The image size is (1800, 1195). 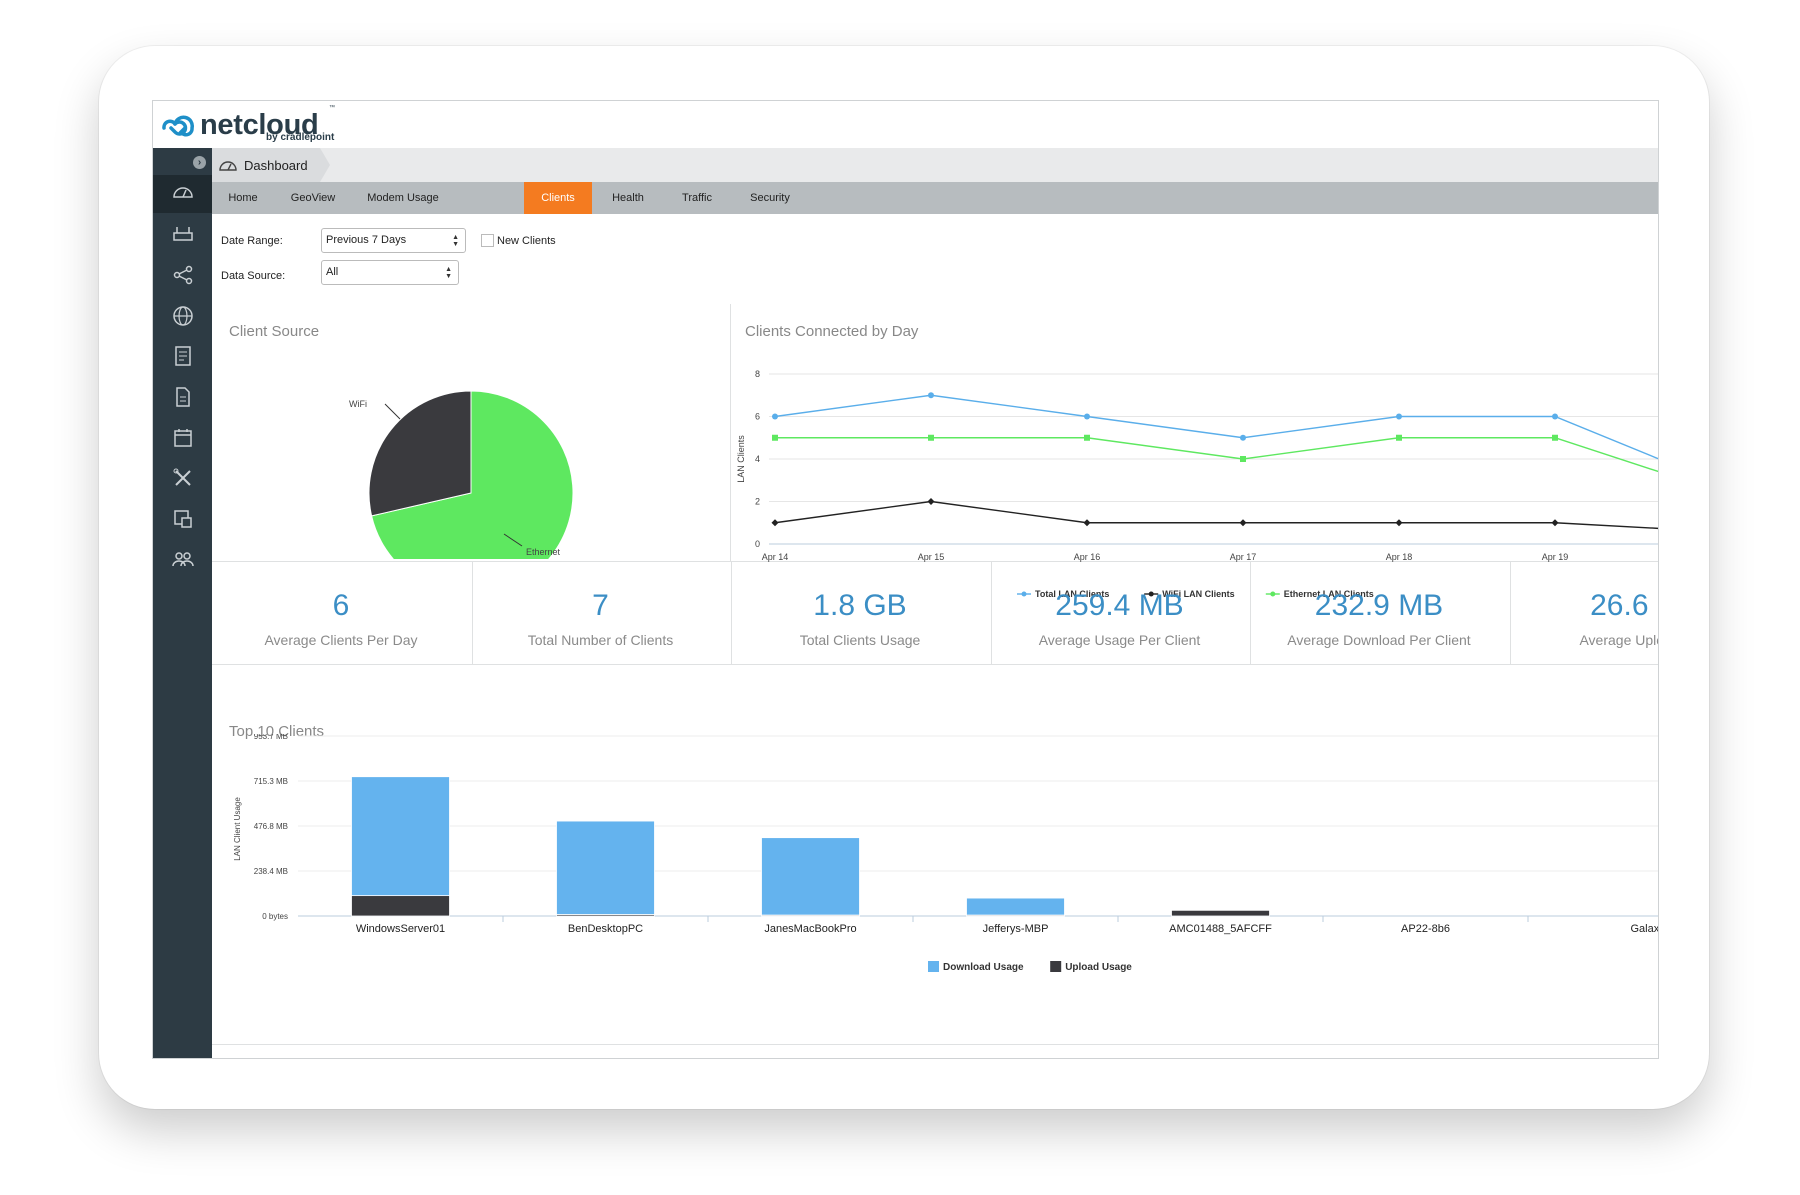 I want to click on sidebar-item-tools, so click(x=182, y=478).